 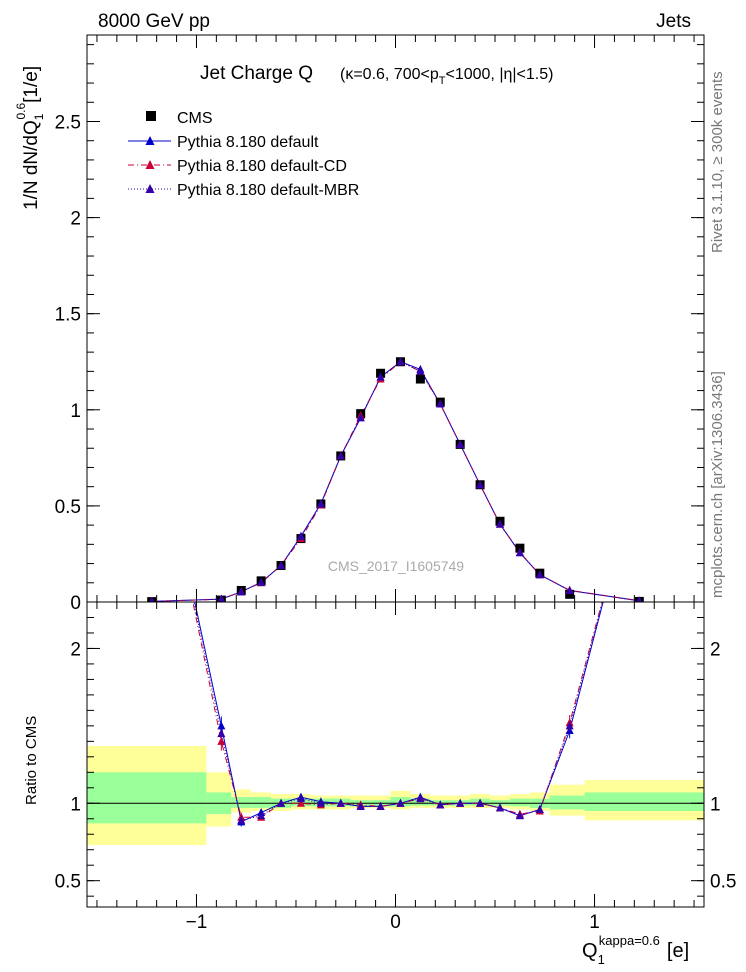 What do you see at coordinates (195, 118) in the screenshot?
I see `legend-label-cms: CMS` at bounding box center [195, 118].